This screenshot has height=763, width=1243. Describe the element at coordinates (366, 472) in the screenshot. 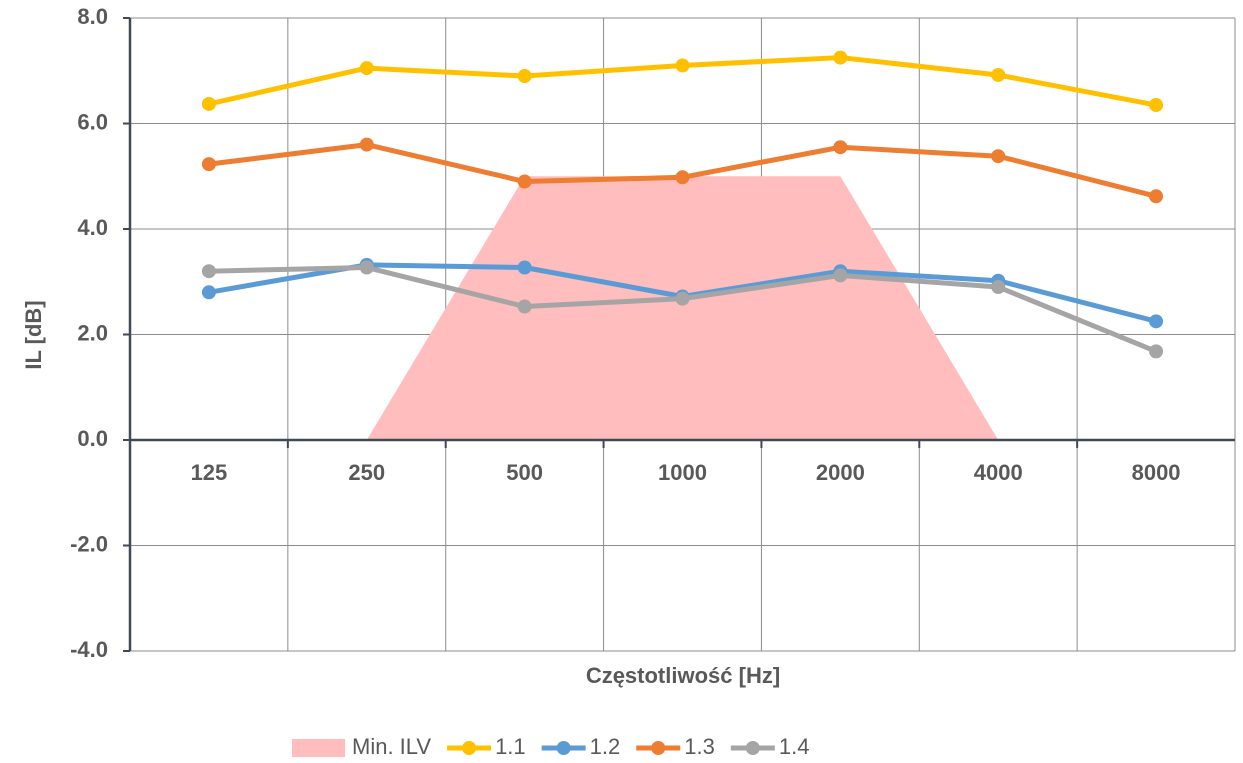

I see `x-tick-label: 250` at that location.